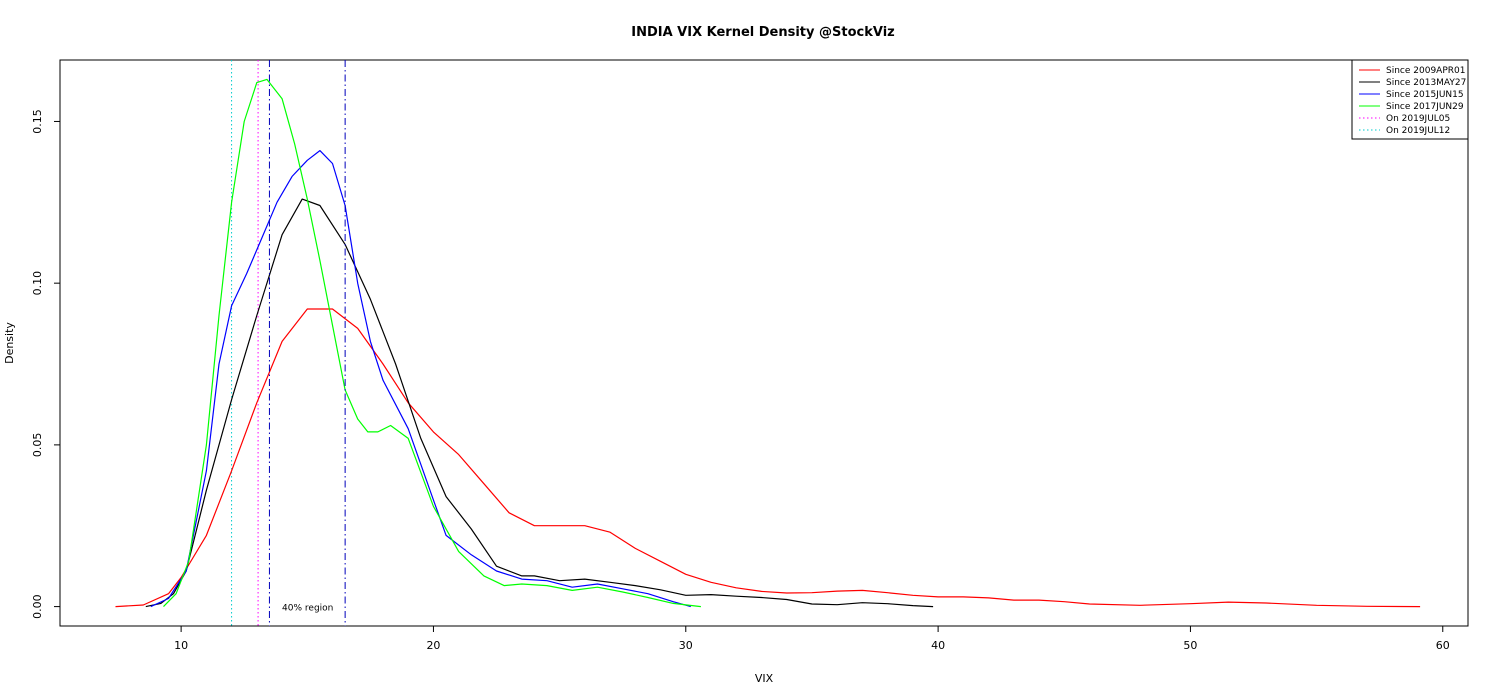 This screenshot has height=700, width=1500. What do you see at coordinates (433, 645) in the screenshot?
I see `x-tick-label: 20` at bounding box center [433, 645].